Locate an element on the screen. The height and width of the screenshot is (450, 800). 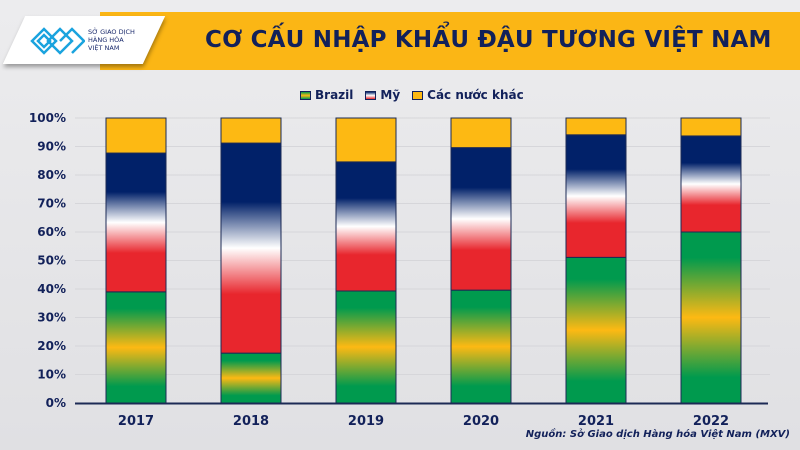
x-tick-label: 2021 is located at coordinates (596, 421).